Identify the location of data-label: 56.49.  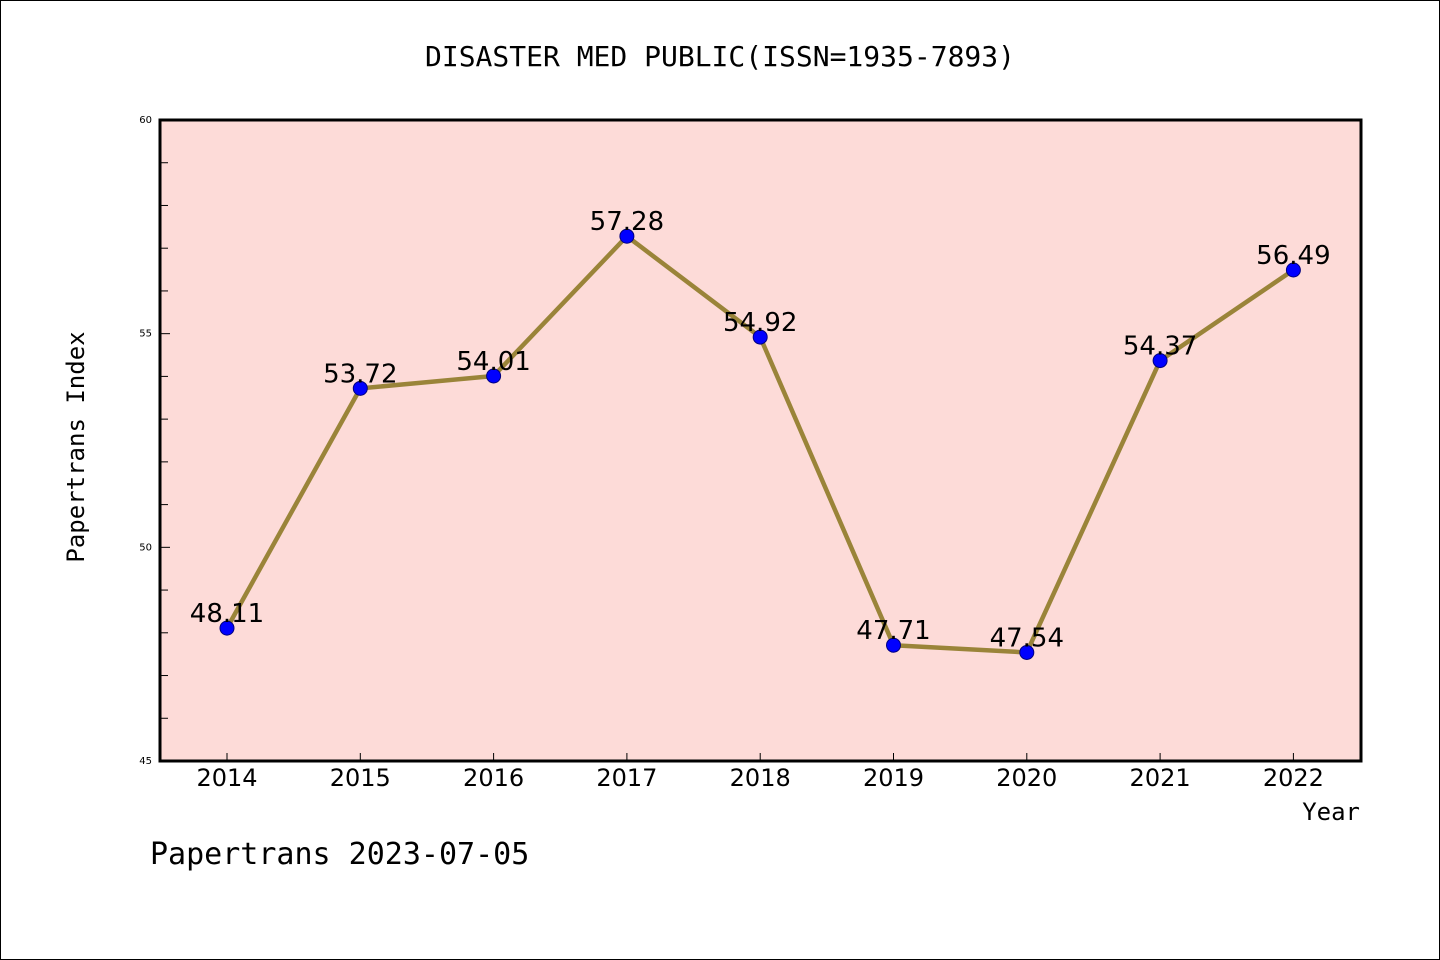
(1293, 256).